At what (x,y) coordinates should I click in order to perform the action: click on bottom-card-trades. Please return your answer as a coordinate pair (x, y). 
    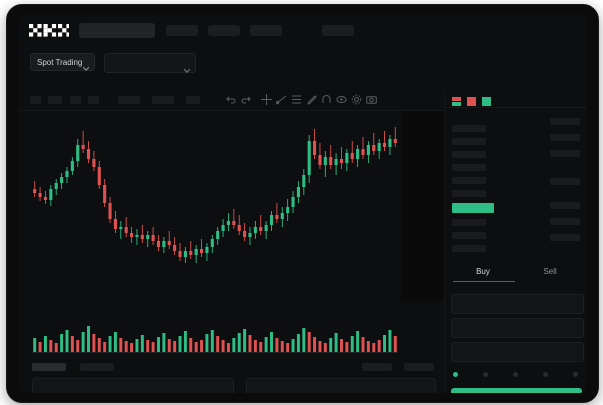
    Looking at the image, I should click on (341, 385).